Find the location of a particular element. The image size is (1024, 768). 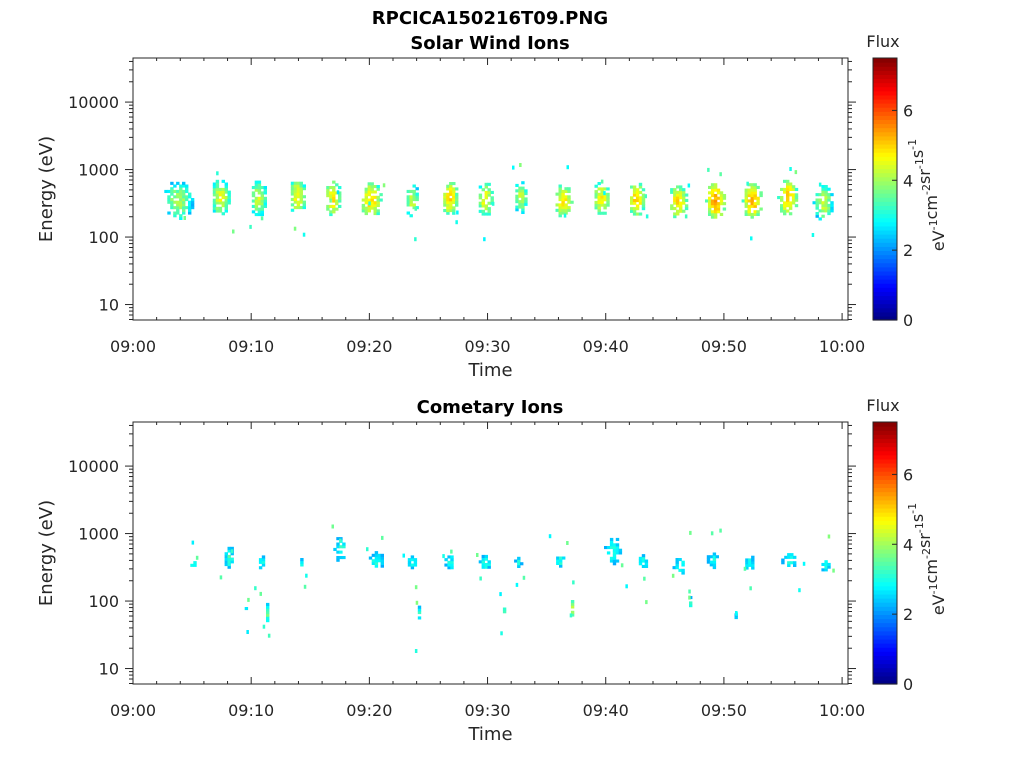

y-tick-label: 100 is located at coordinates (103, 237).